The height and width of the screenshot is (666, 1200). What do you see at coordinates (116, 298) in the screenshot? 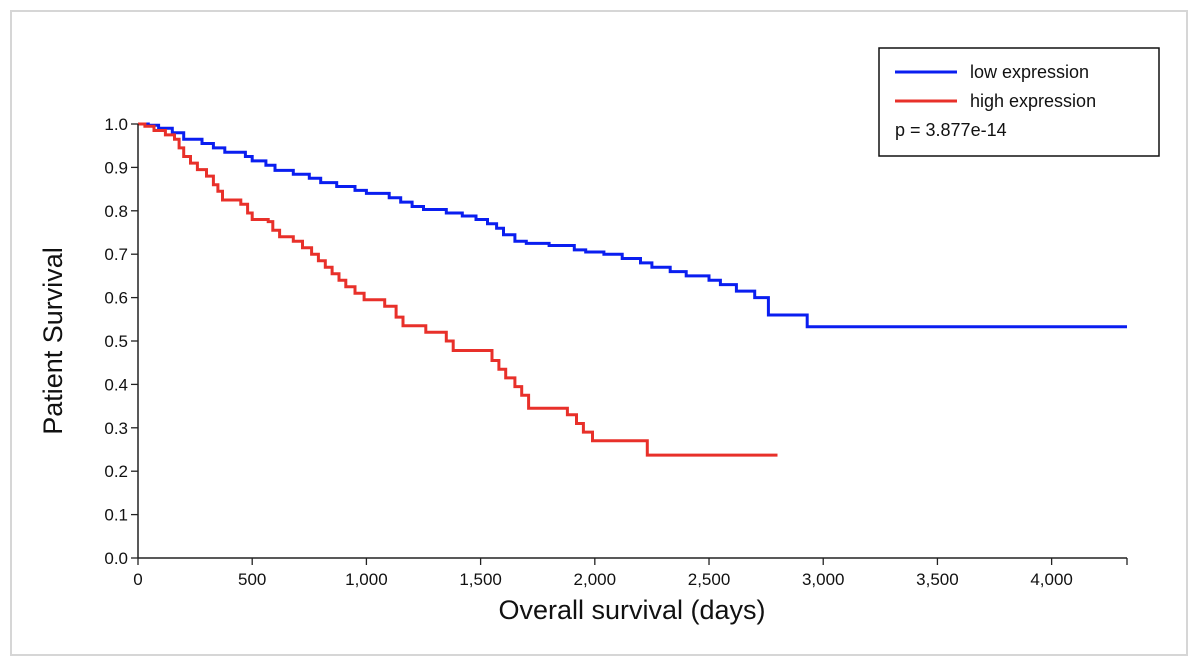
I see `y-tick-label: 0.6` at bounding box center [116, 298].